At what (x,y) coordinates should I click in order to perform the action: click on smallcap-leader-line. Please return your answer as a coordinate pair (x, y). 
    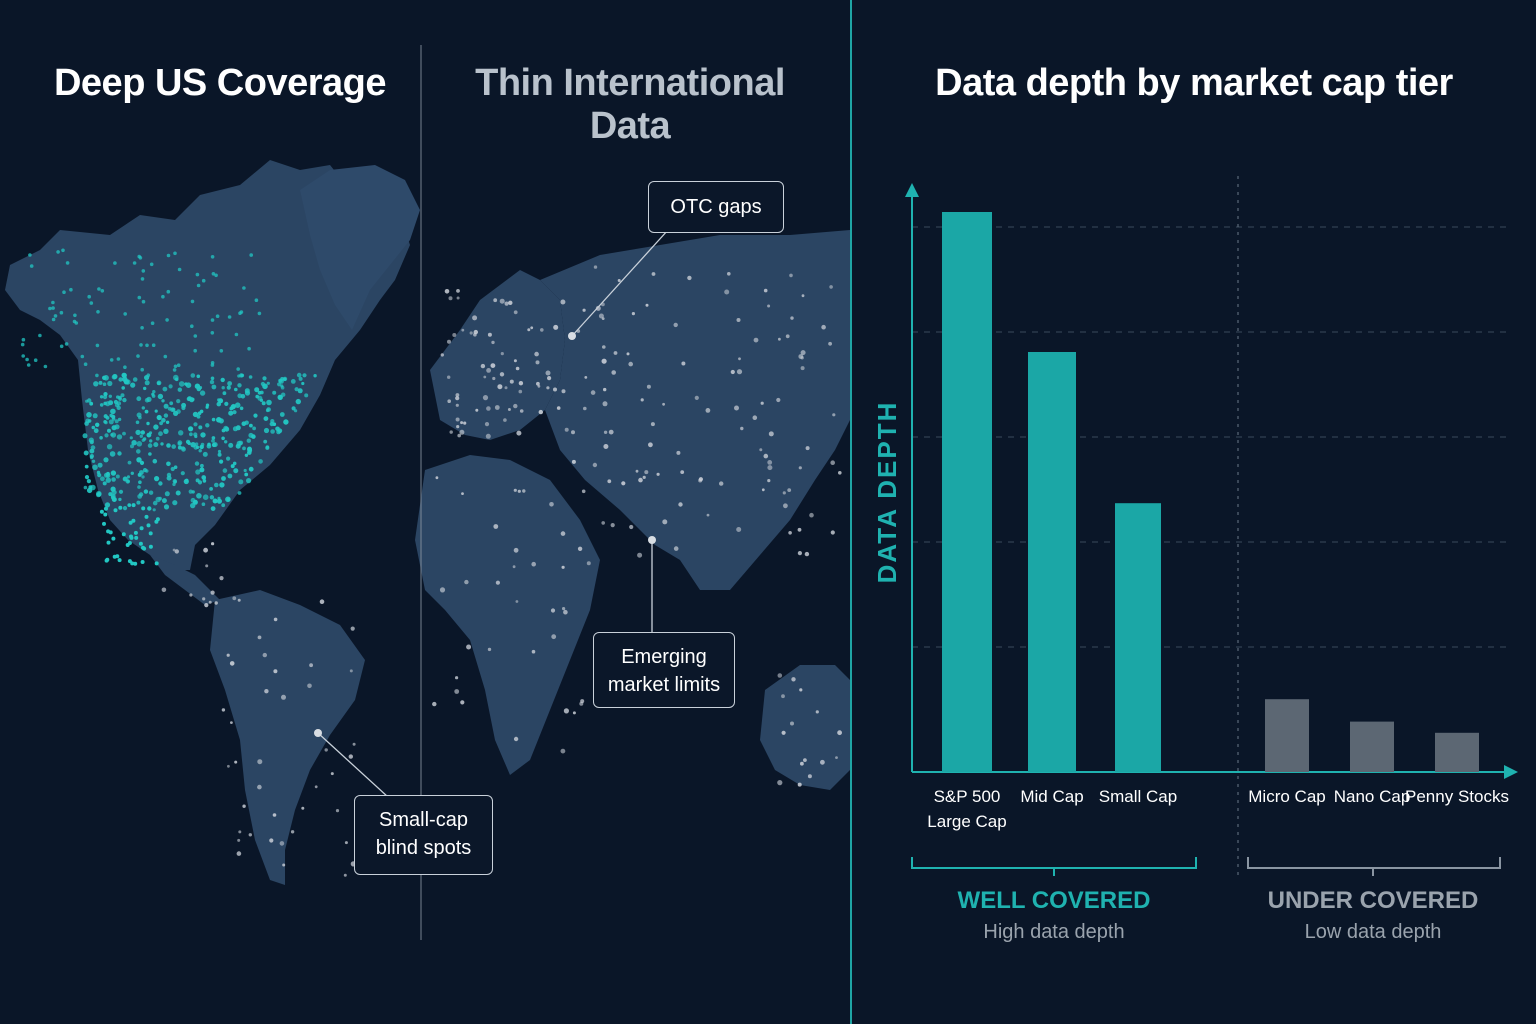
    Looking at the image, I should click on (353, 765).